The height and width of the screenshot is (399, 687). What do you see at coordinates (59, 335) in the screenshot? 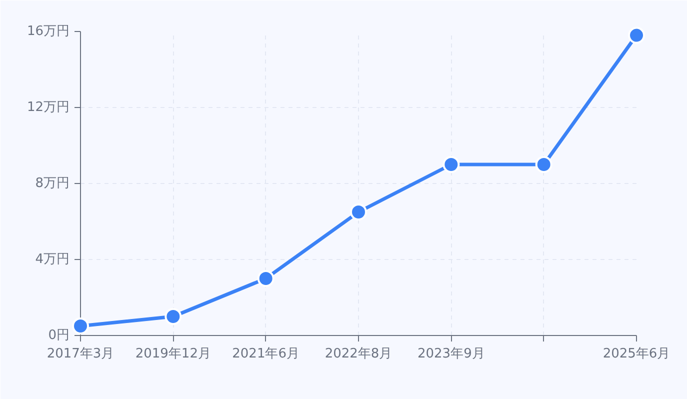
I see `y-tick-label: 0円` at bounding box center [59, 335].